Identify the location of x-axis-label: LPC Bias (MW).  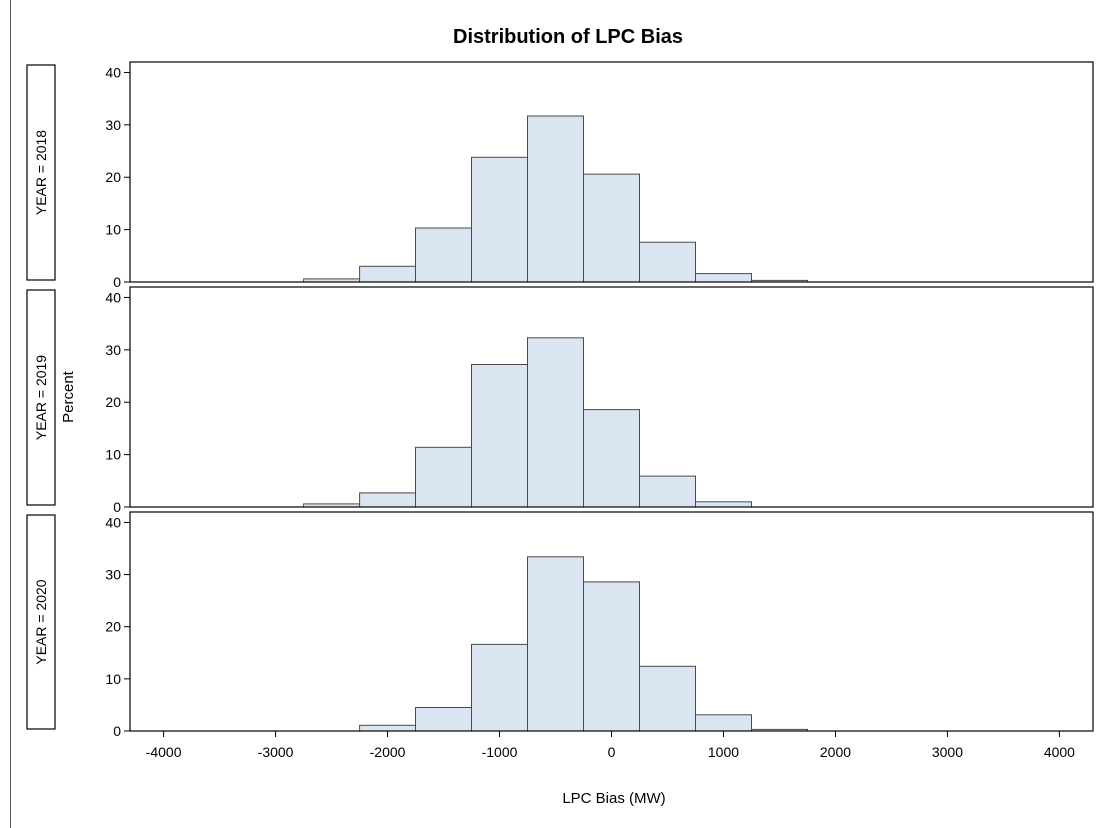
(613, 798).